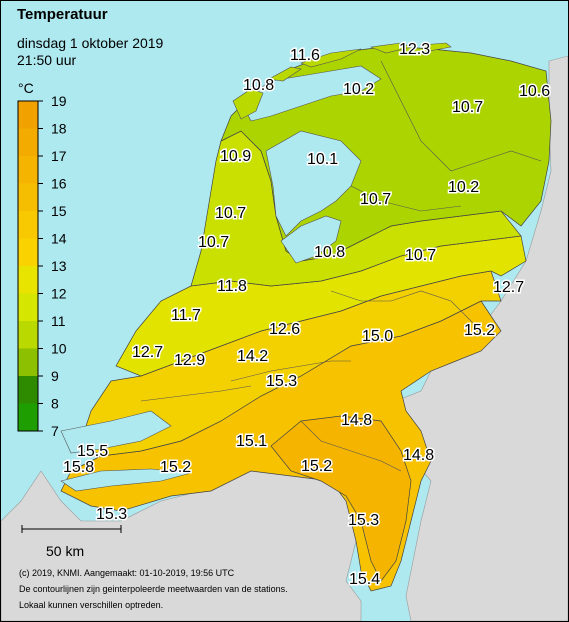 Image resolution: width=569 pixels, height=622 pixels. I want to click on map-time: 21:50 uur, so click(47, 60).